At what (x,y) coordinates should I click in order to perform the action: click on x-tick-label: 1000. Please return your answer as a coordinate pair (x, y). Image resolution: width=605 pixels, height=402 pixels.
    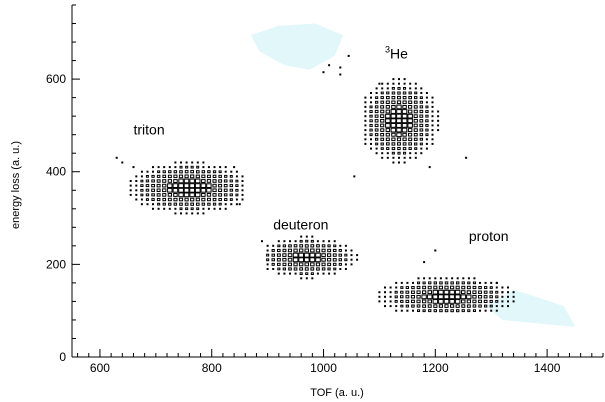
    Looking at the image, I should click on (323, 368).